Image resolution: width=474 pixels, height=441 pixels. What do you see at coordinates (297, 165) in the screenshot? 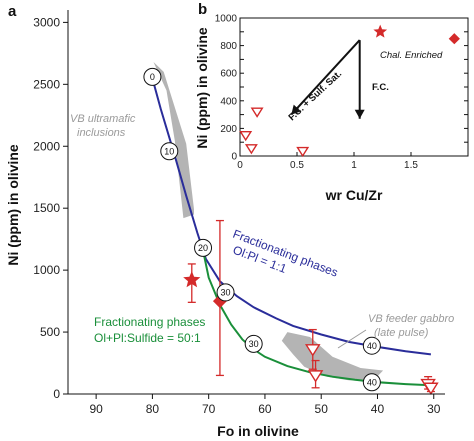
I see `b-x-tick-label-1: 0.5` at bounding box center [297, 165].